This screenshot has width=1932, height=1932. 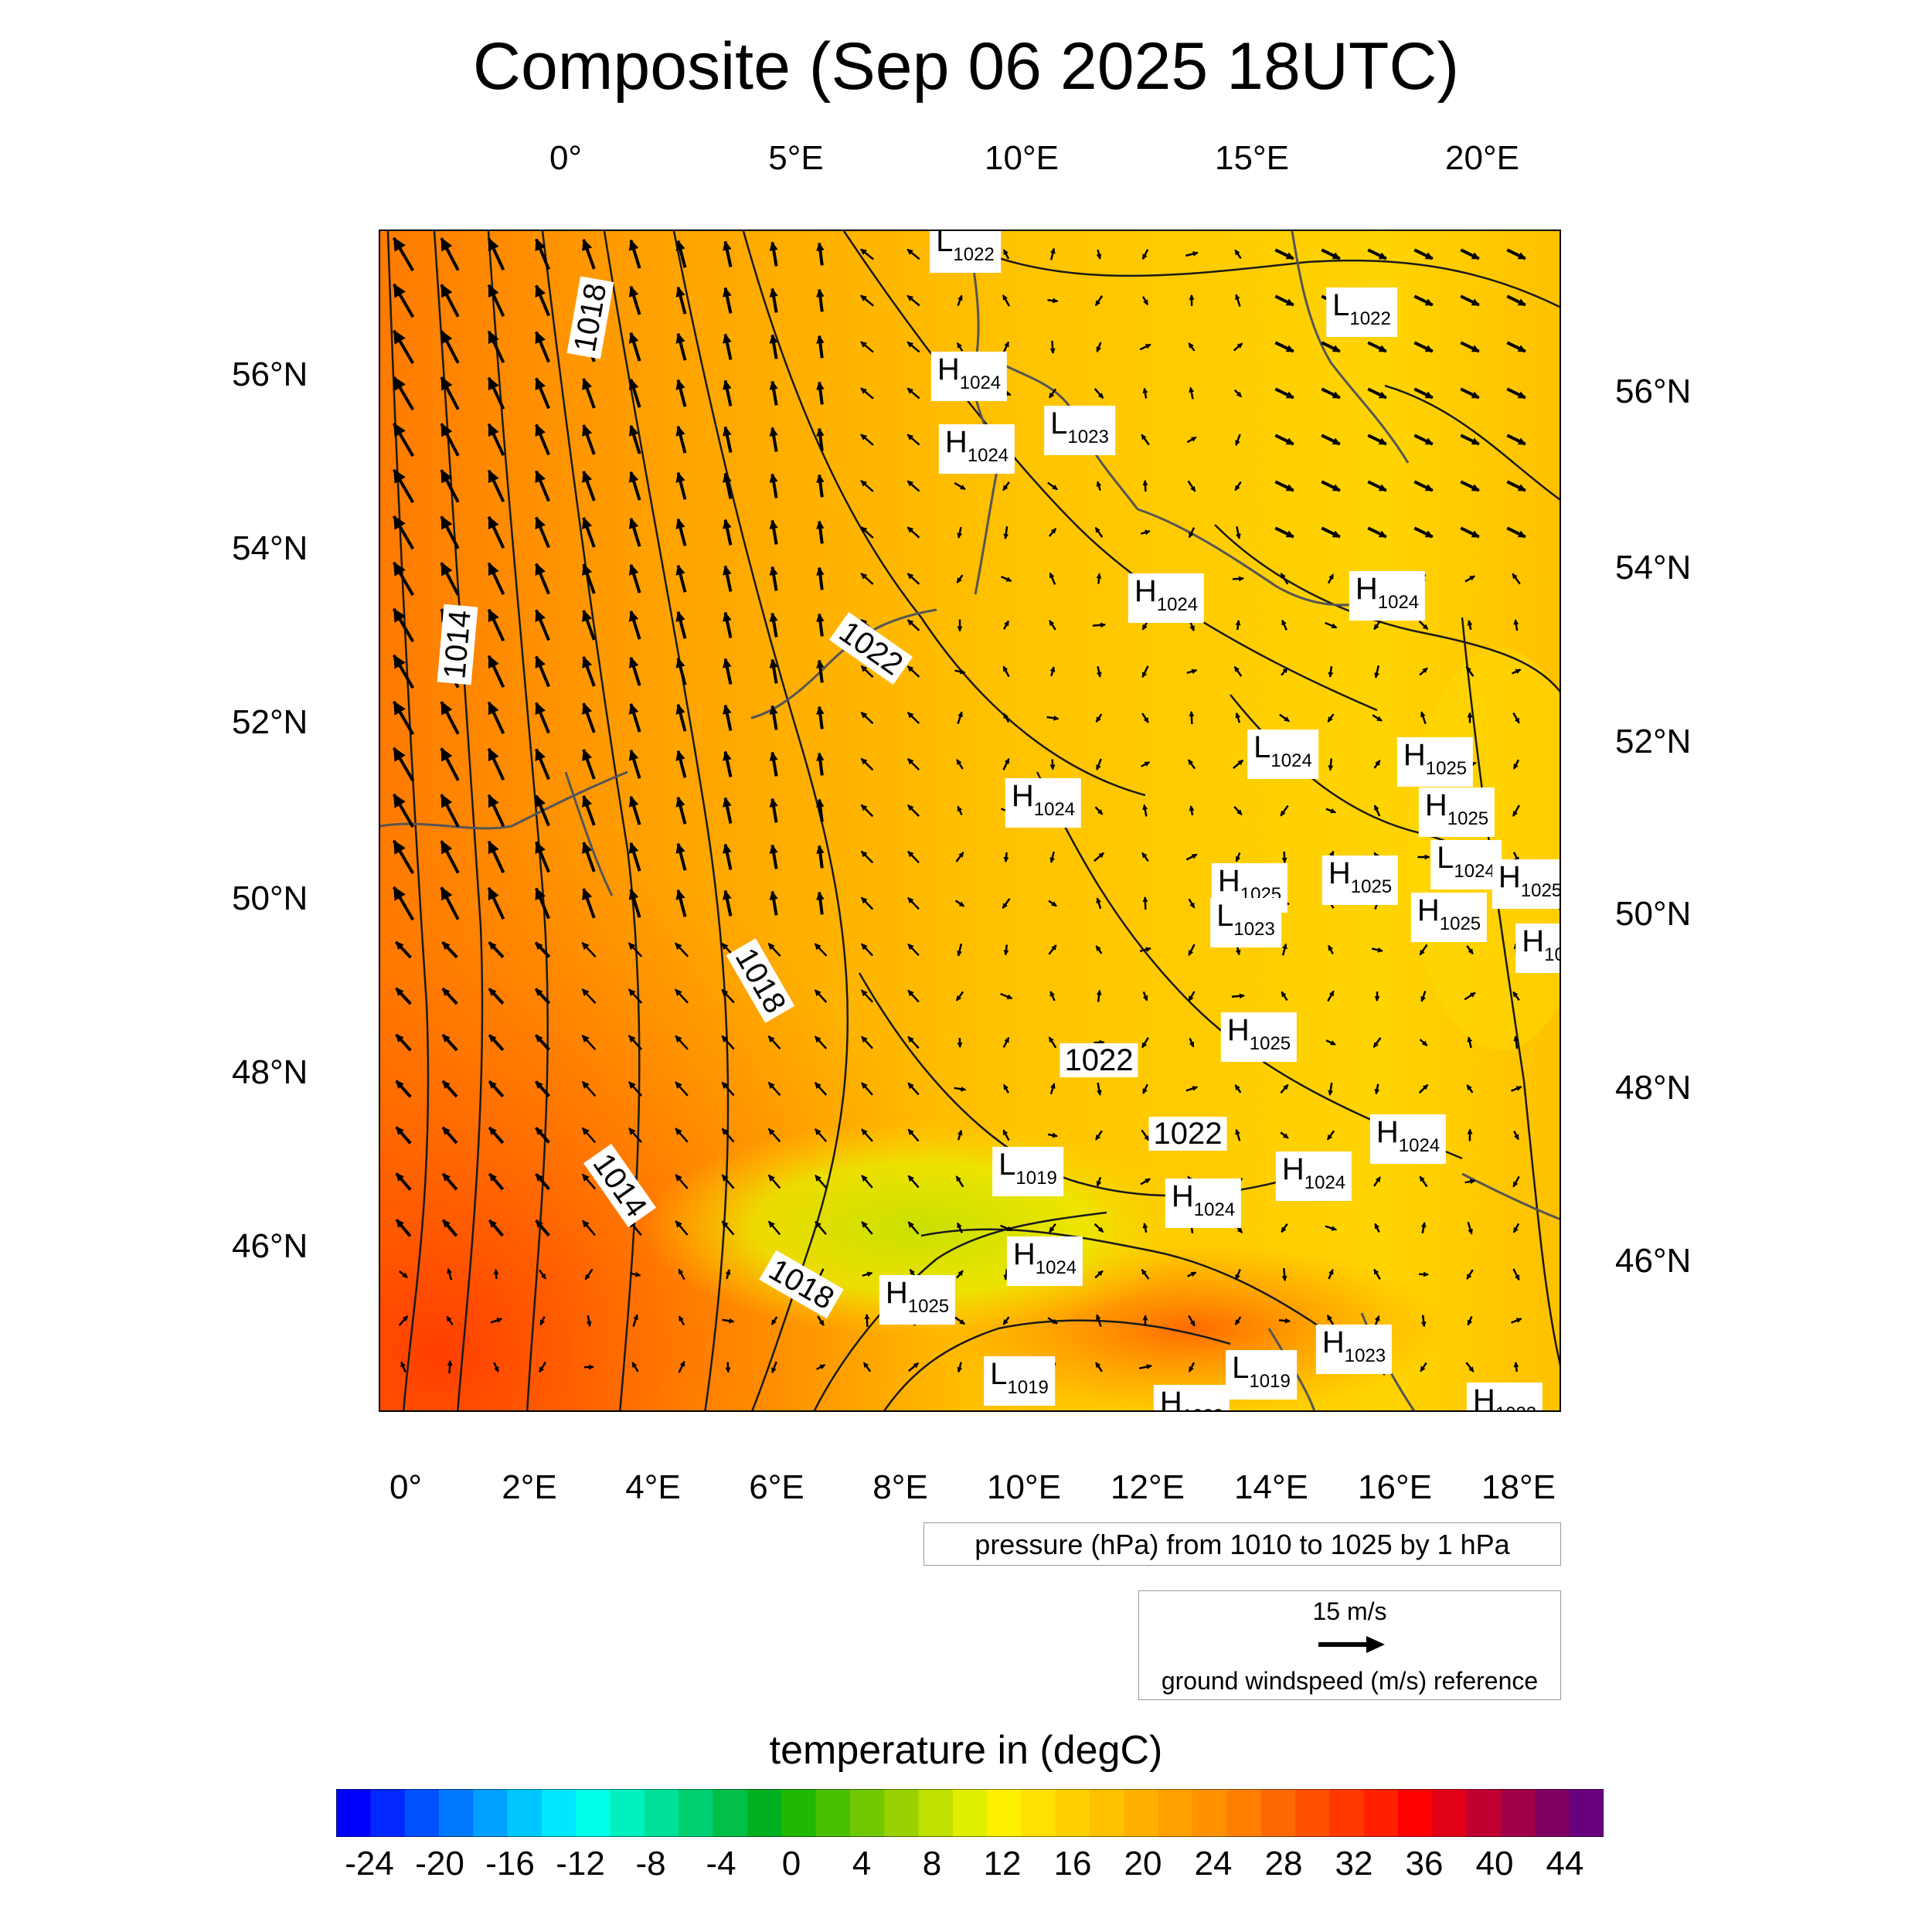 I want to click on pressure-center-low: L1022, so click(x=965, y=252).